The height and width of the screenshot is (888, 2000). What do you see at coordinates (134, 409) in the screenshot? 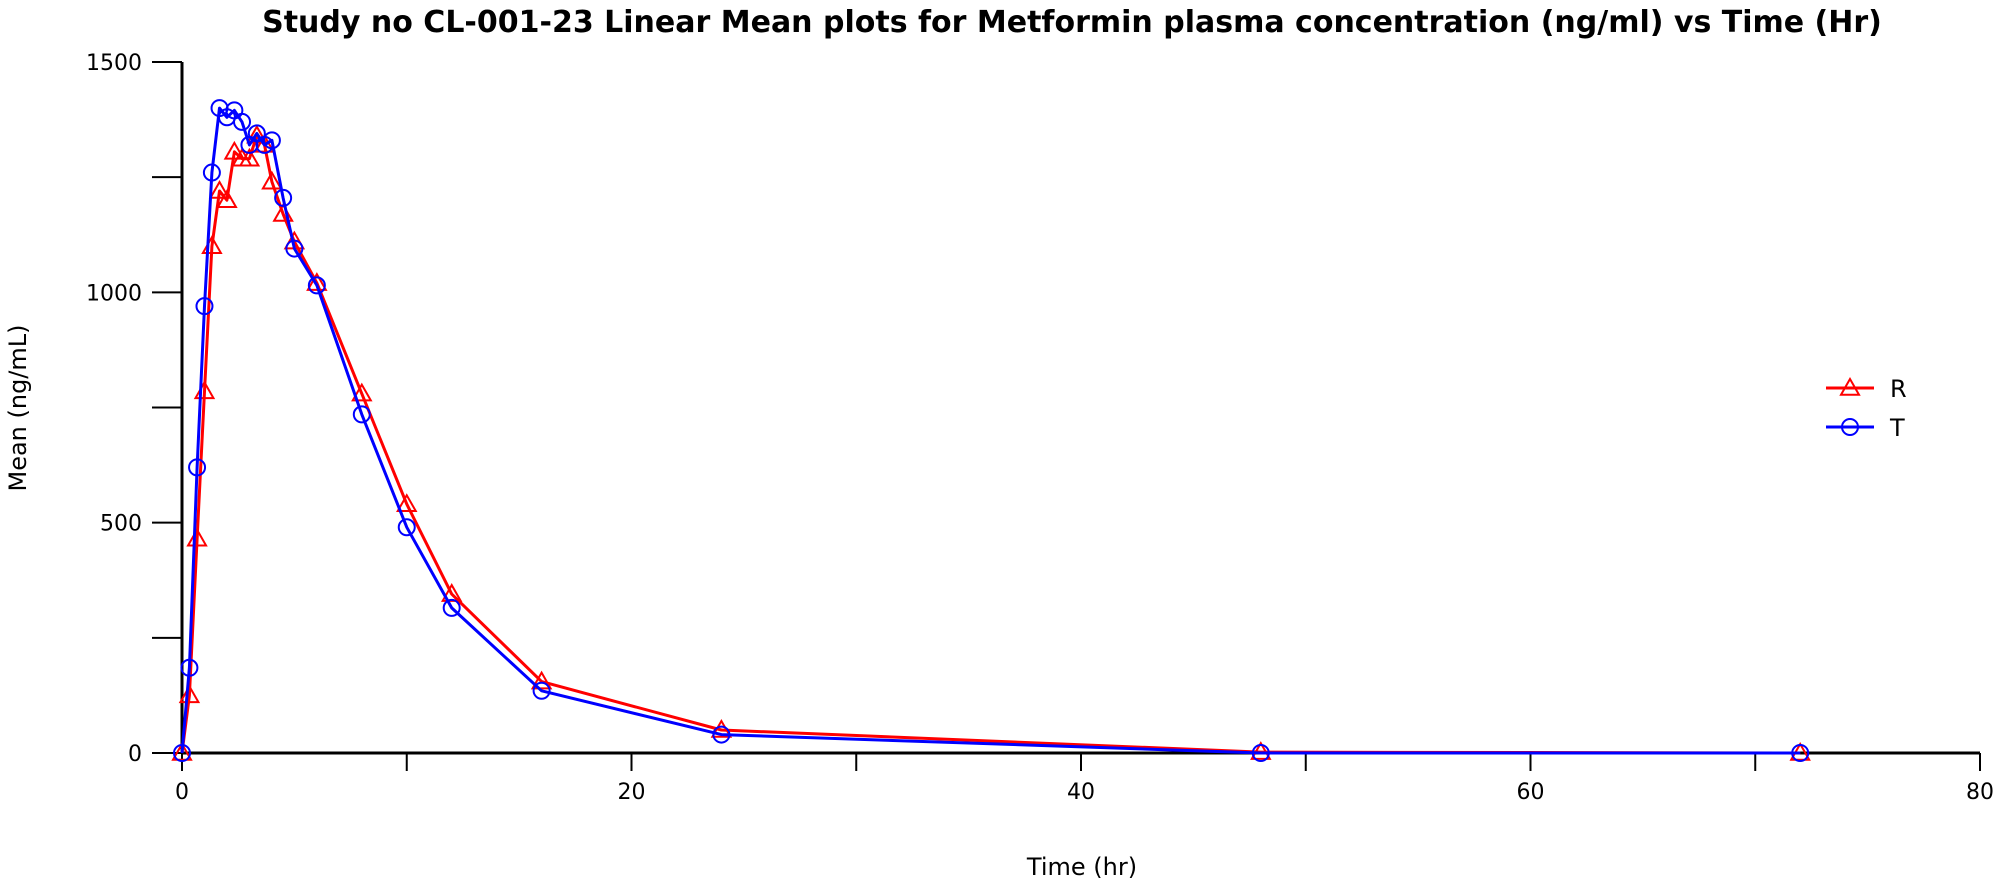
I see `y-axis-ticks: 0 500 1000 1500` at bounding box center [134, 409].